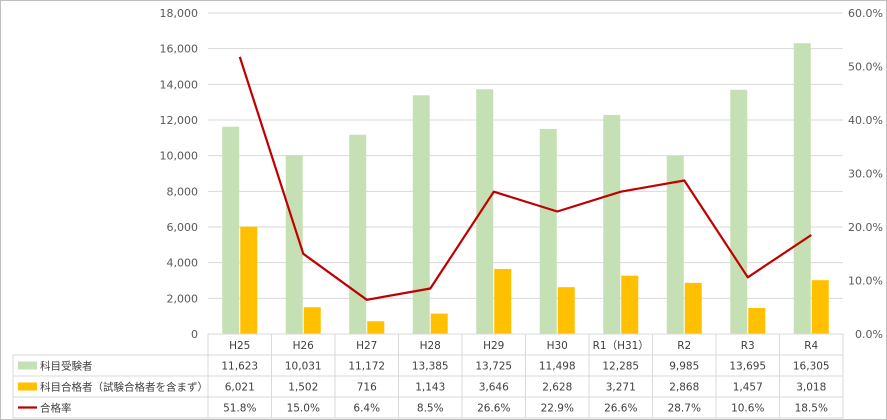  What do you see at coordinates (183, 191) in the screenshot?
I see `y-left-tick-label: 8,000` at bounding box center [183, 191].